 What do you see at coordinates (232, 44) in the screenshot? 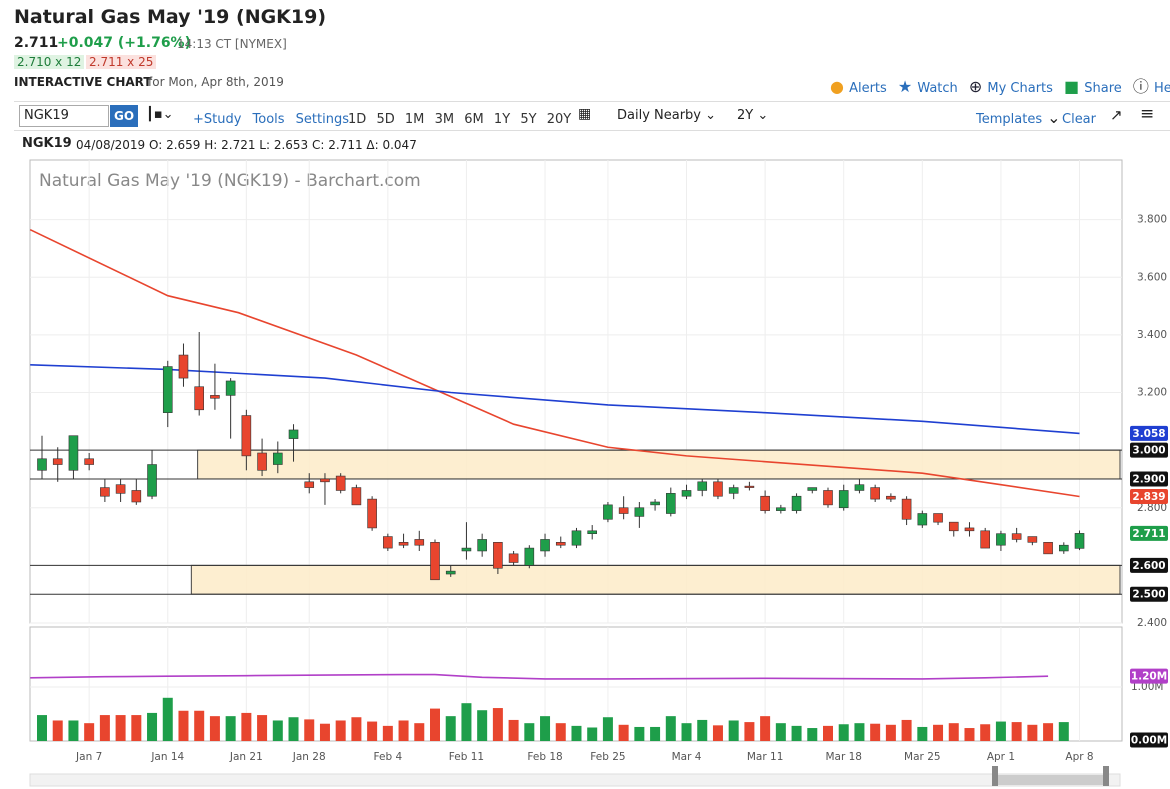
I see `time: 14:13 CT [NYMEX]` at bounding box center [232, 44].